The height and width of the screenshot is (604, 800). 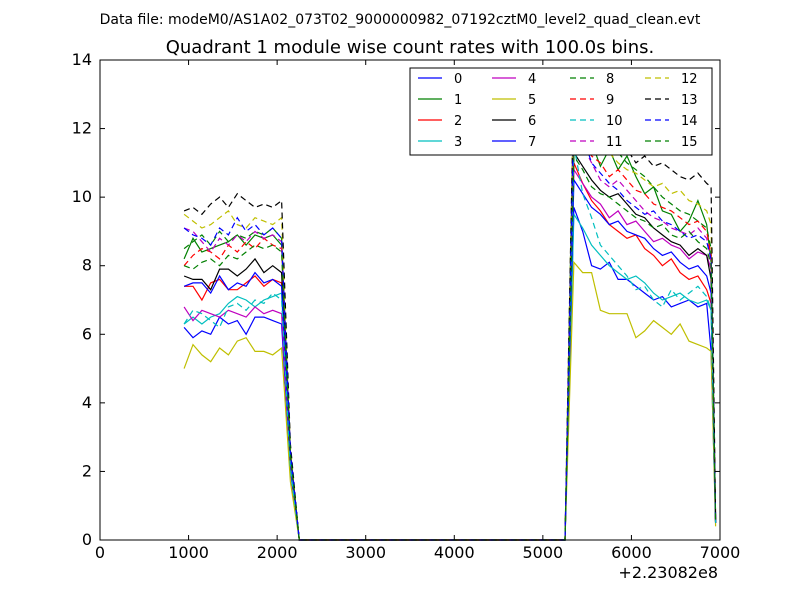 What do you see at coordinates (532, 142) in the screenshot?
I see `legend-label-7: 7` at bounding box center [532, 142].